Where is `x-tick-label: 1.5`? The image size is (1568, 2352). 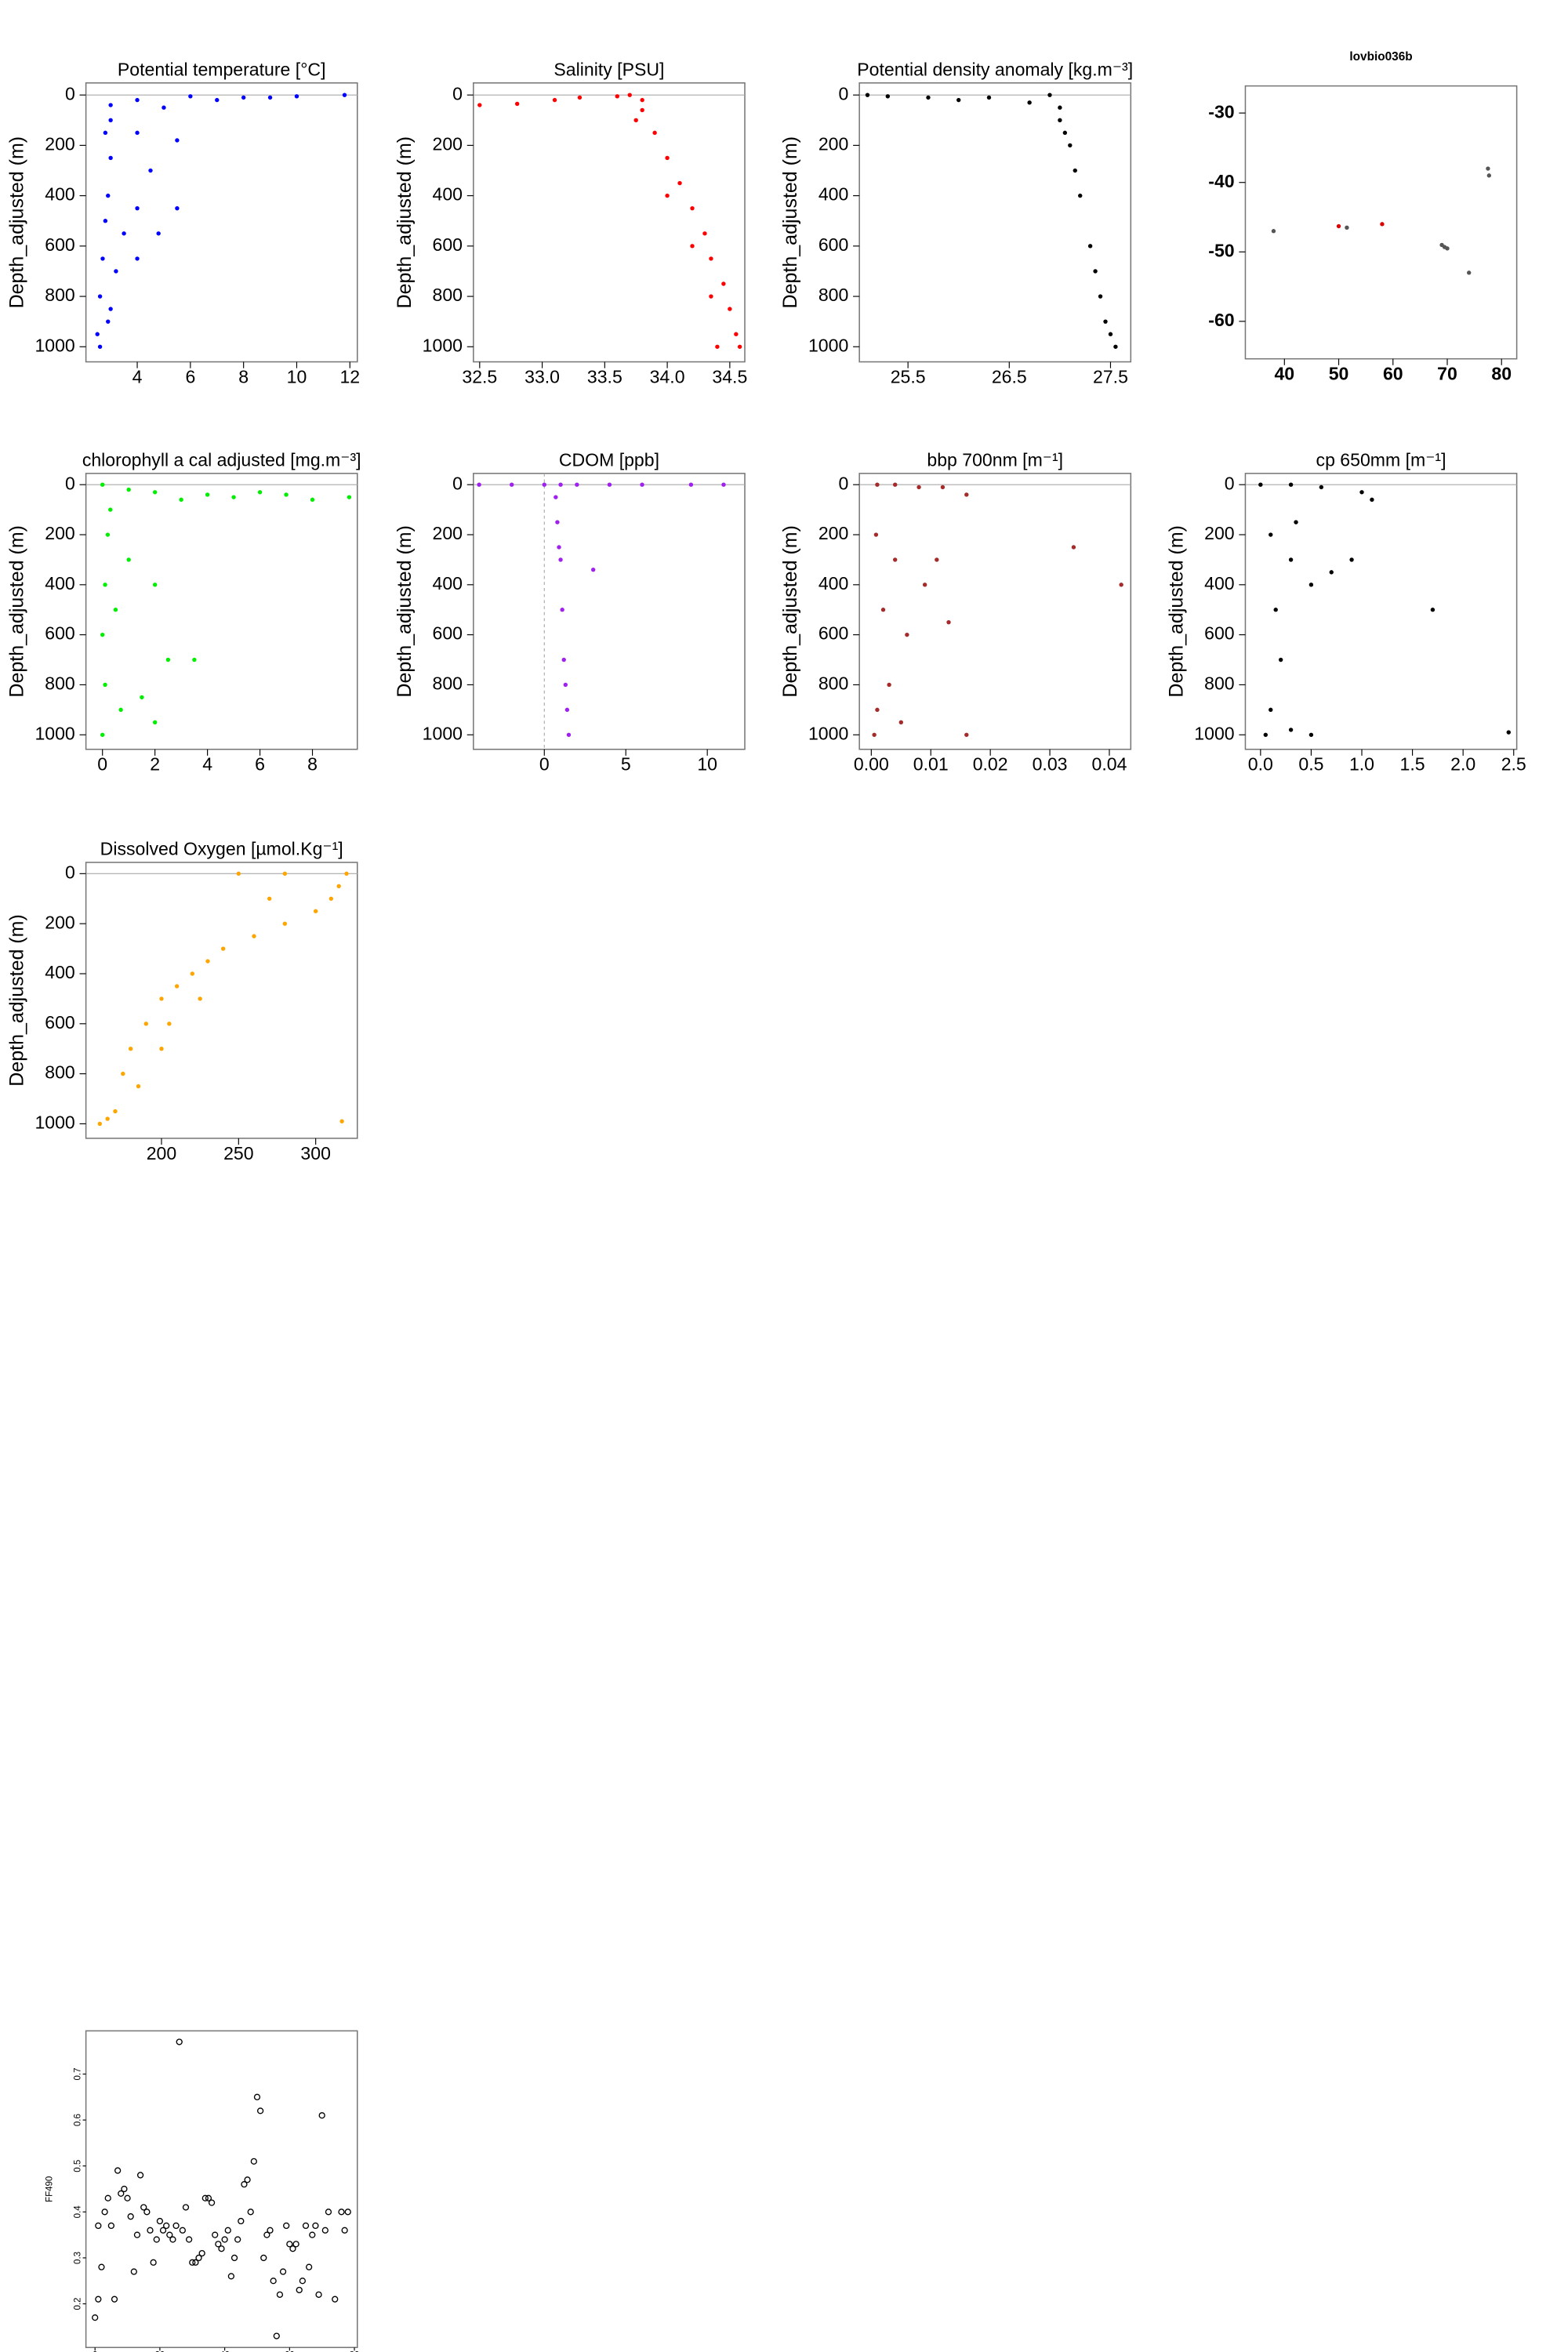 x-tick-label: 1.5 is located at coordinates (1412, 764).